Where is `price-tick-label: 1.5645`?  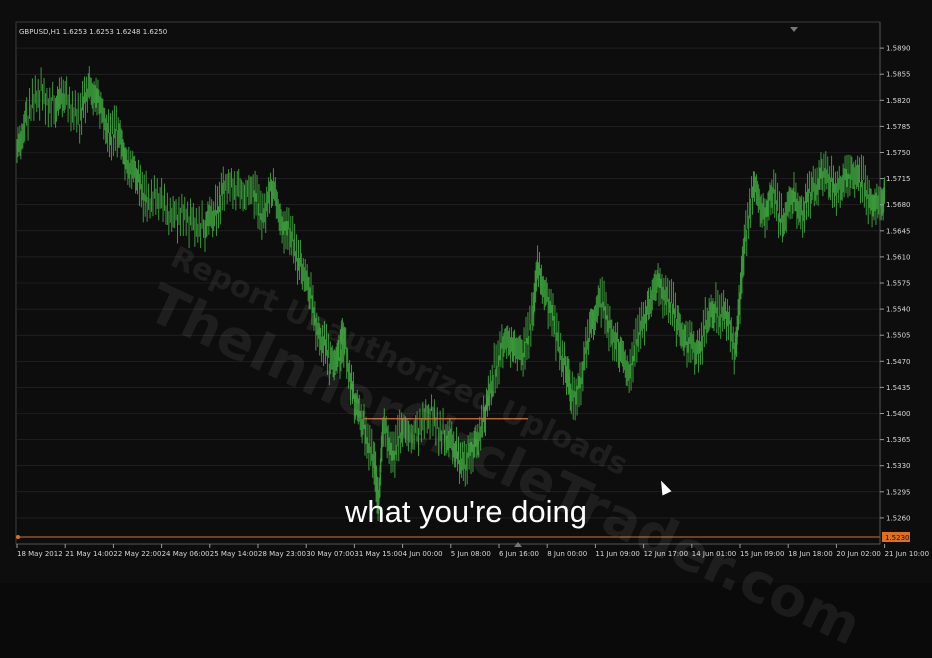
price-tick-label: 1.5645 is located at coordinates (898, 231).